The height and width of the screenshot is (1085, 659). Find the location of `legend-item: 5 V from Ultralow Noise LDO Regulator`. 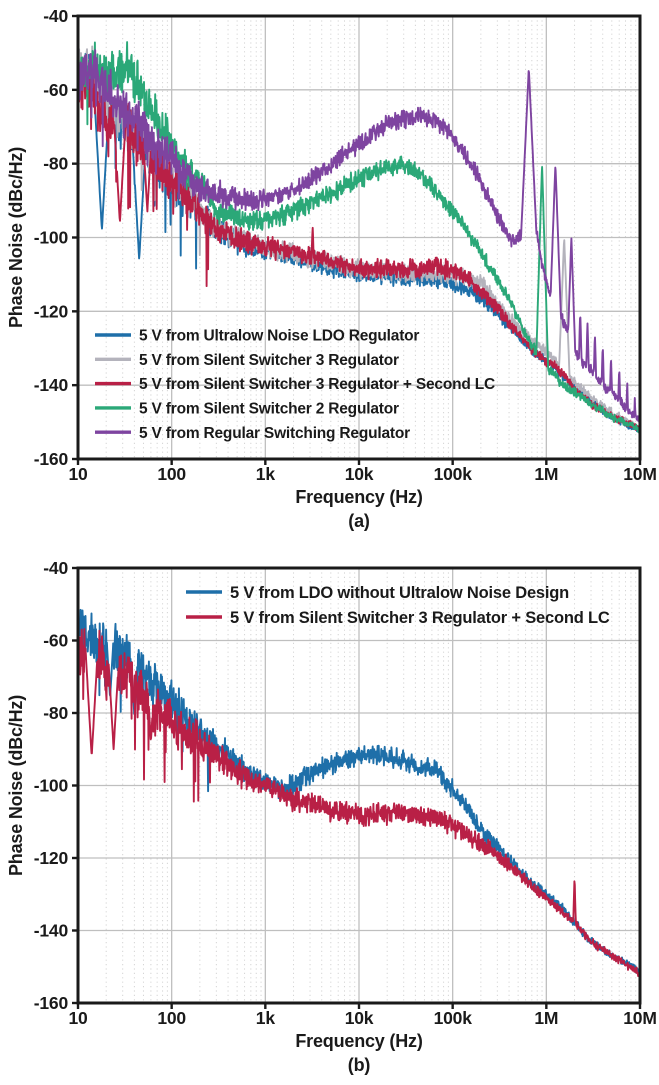

legend-item: 5 V from Ultralow Noise LDO Regulator is located at coordinates (257, 336).